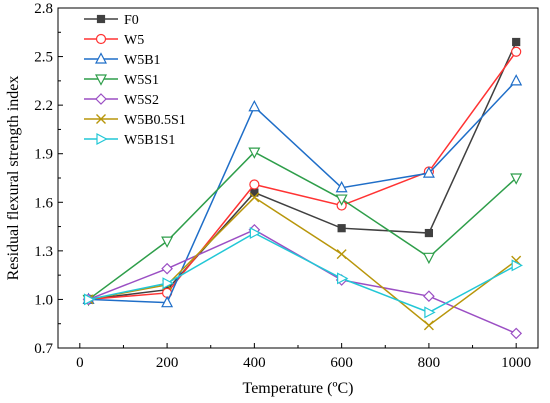 This screenshot has height=403, width=550. Describe the element at coordinates (167, 363) in the screenshot. I see `x-tick-label: 200` at that location.